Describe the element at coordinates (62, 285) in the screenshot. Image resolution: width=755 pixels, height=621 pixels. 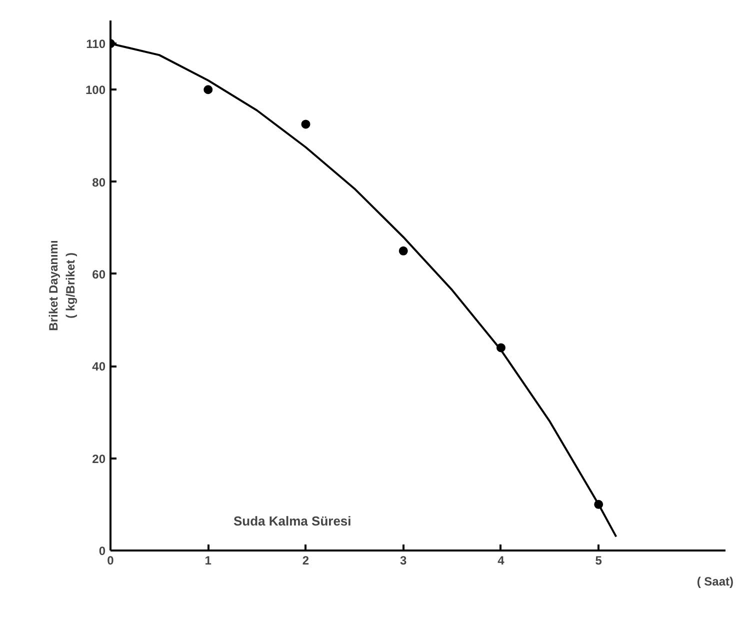
I see `y-axis-title: Briket Dayanımı ( kg/Briket )` at that location.